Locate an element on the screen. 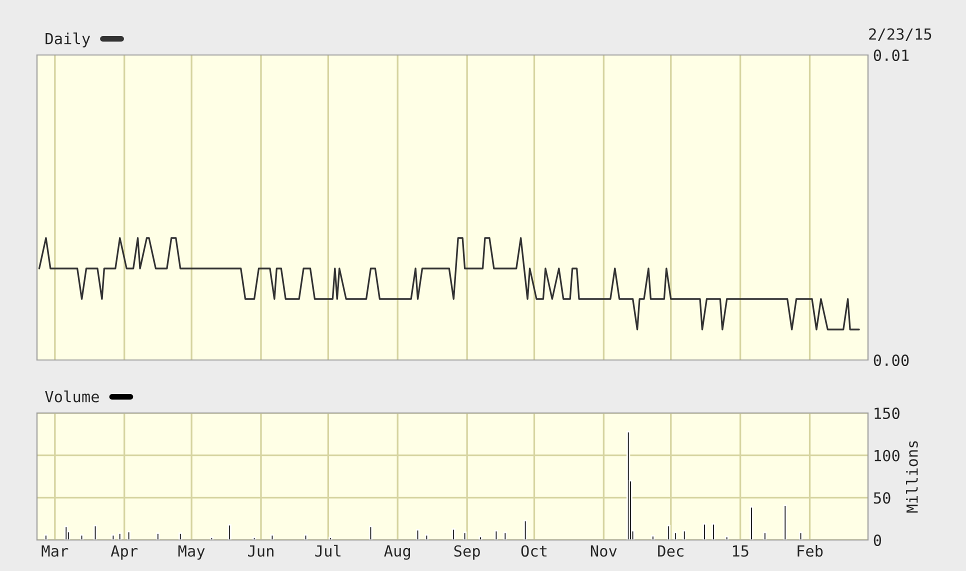  x-tick-label: Oct is located at coordinates (534, 551).